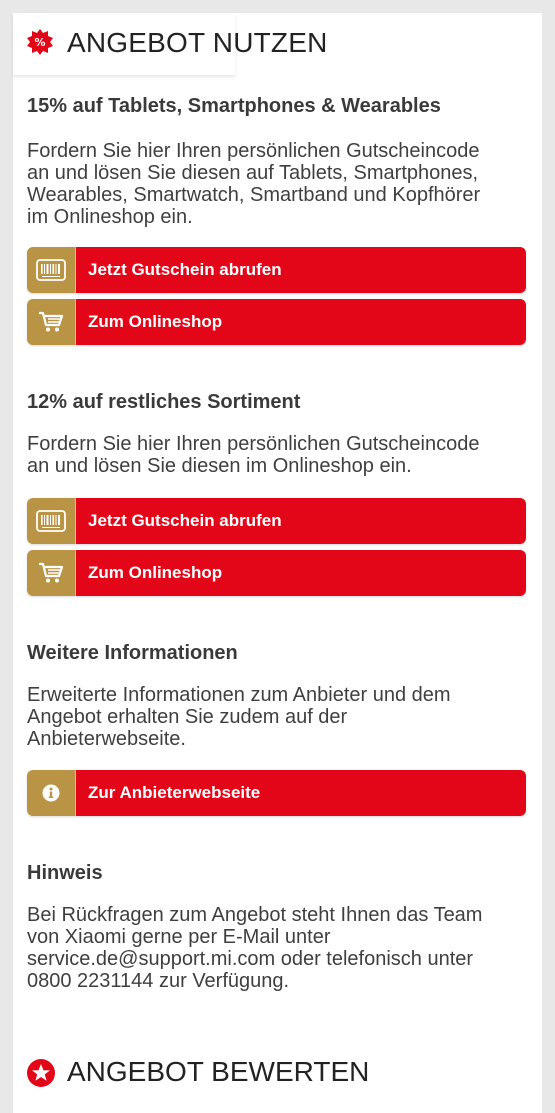 This screenshot has height=1113, width=555. I want to click on text-line: im Onlineshop ein., so click(110, 217).